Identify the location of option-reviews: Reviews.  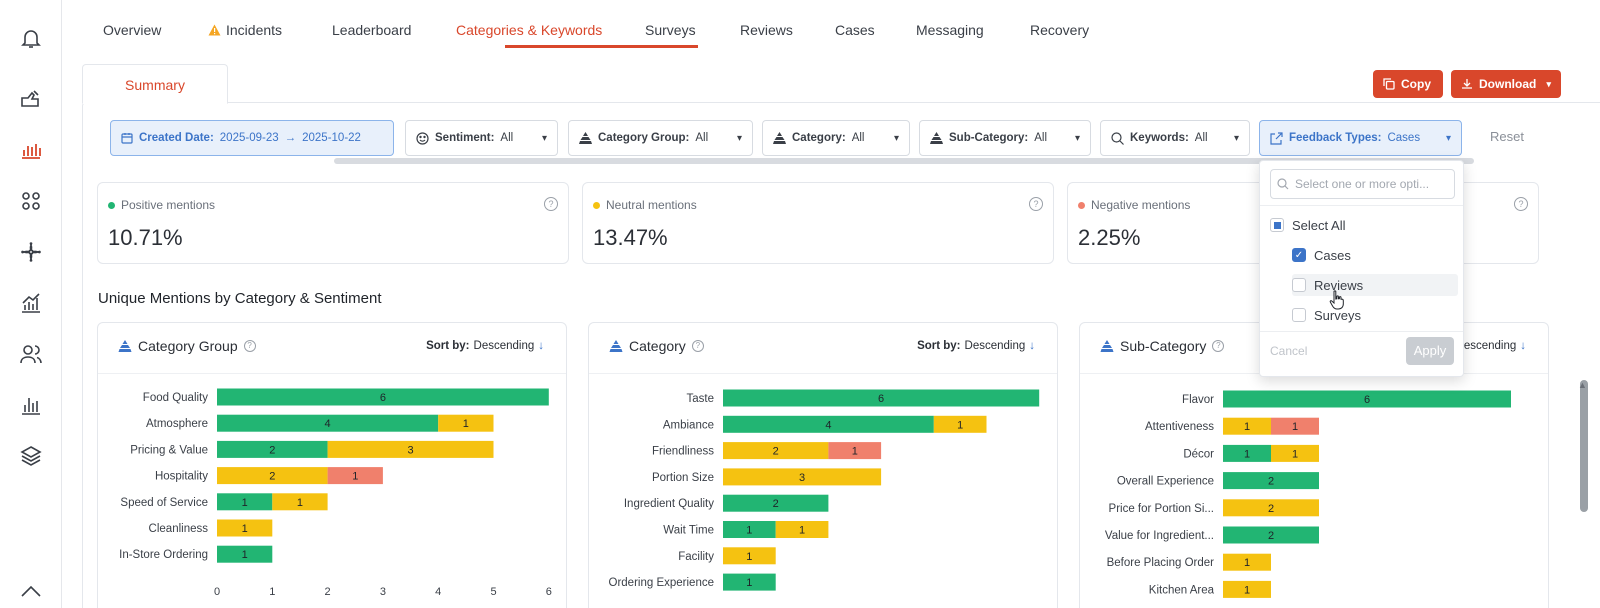
(1375, 285).